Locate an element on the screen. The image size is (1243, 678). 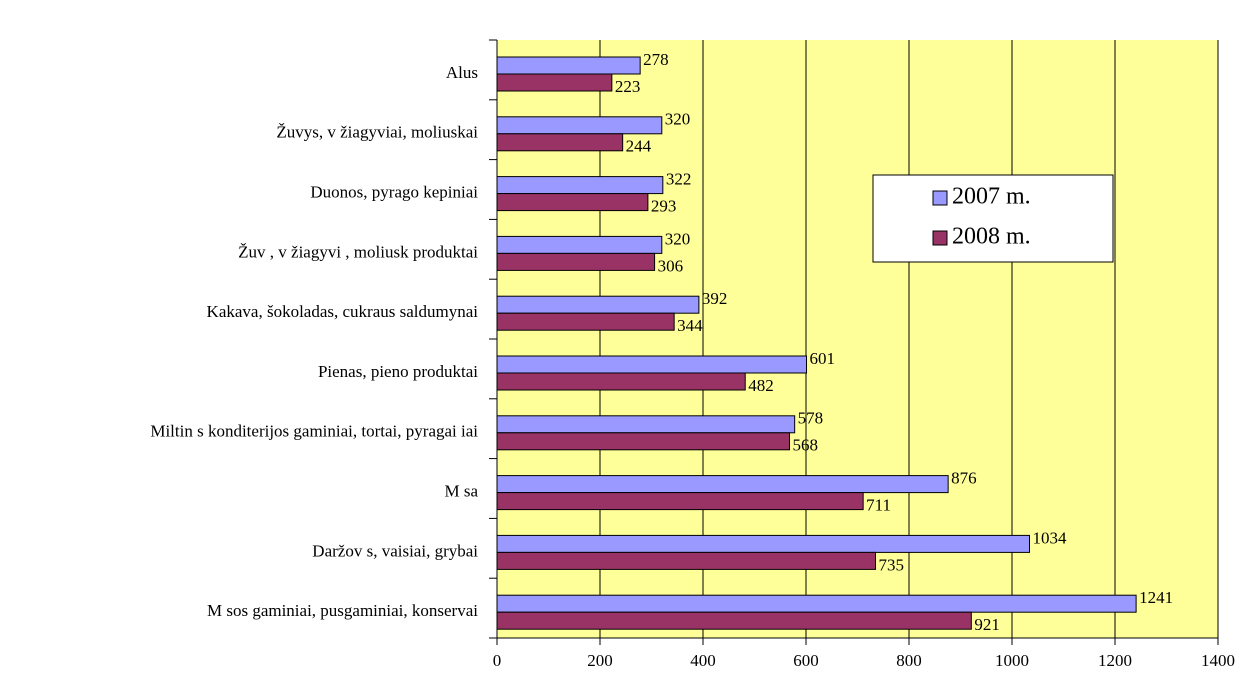
data-label: 921 is located at coordinates (987, 624).